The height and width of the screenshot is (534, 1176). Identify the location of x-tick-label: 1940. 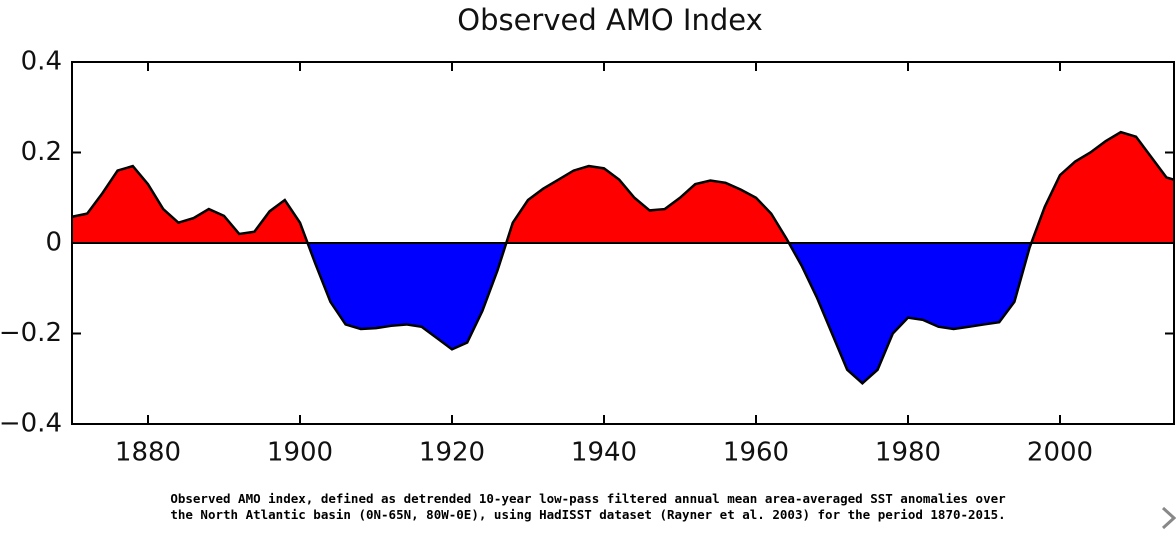
(604, 453).